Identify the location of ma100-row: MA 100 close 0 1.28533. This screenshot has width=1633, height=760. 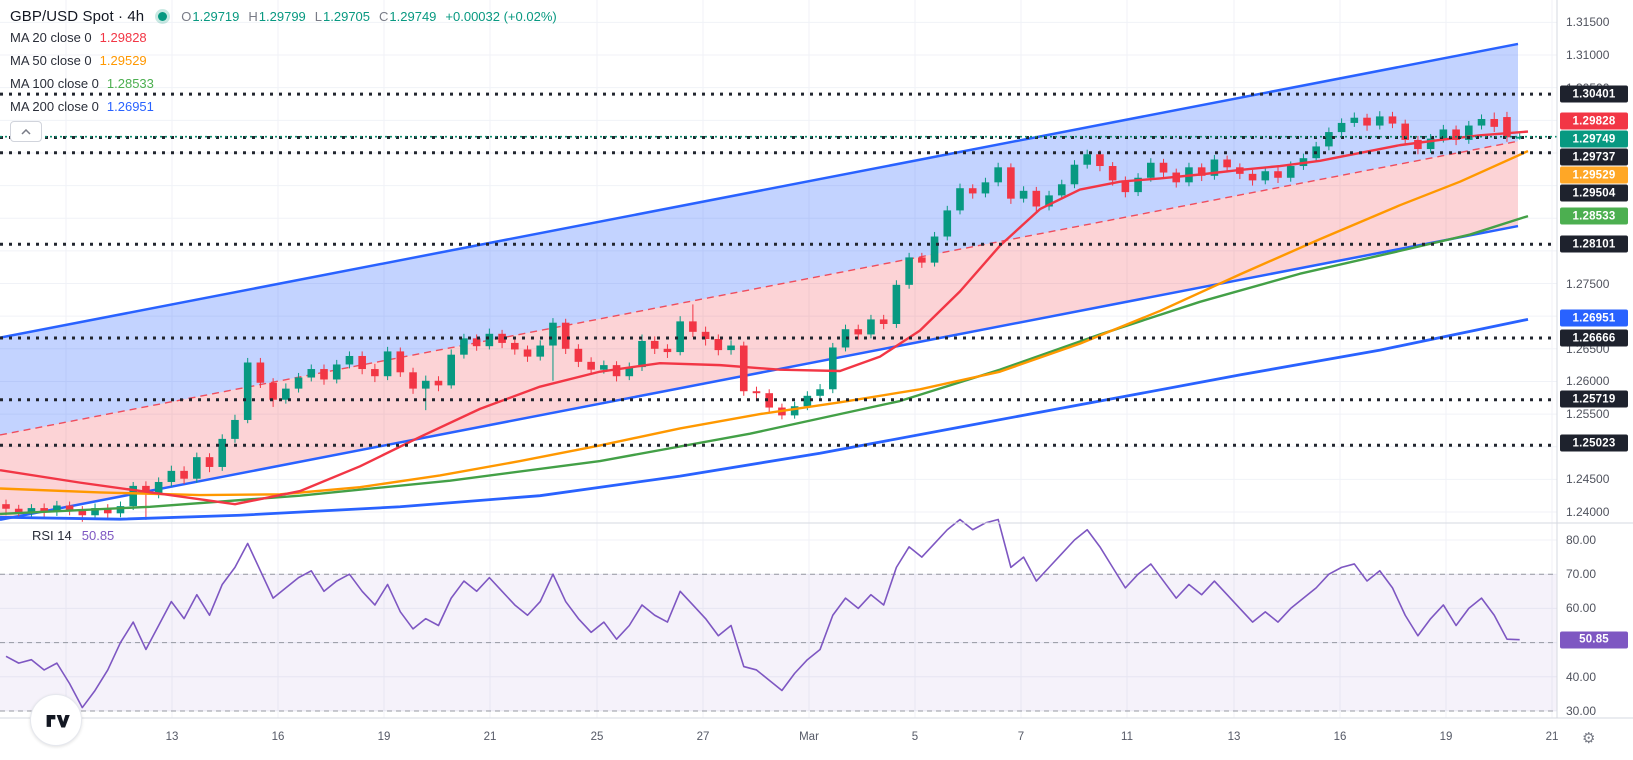
(283, 83).